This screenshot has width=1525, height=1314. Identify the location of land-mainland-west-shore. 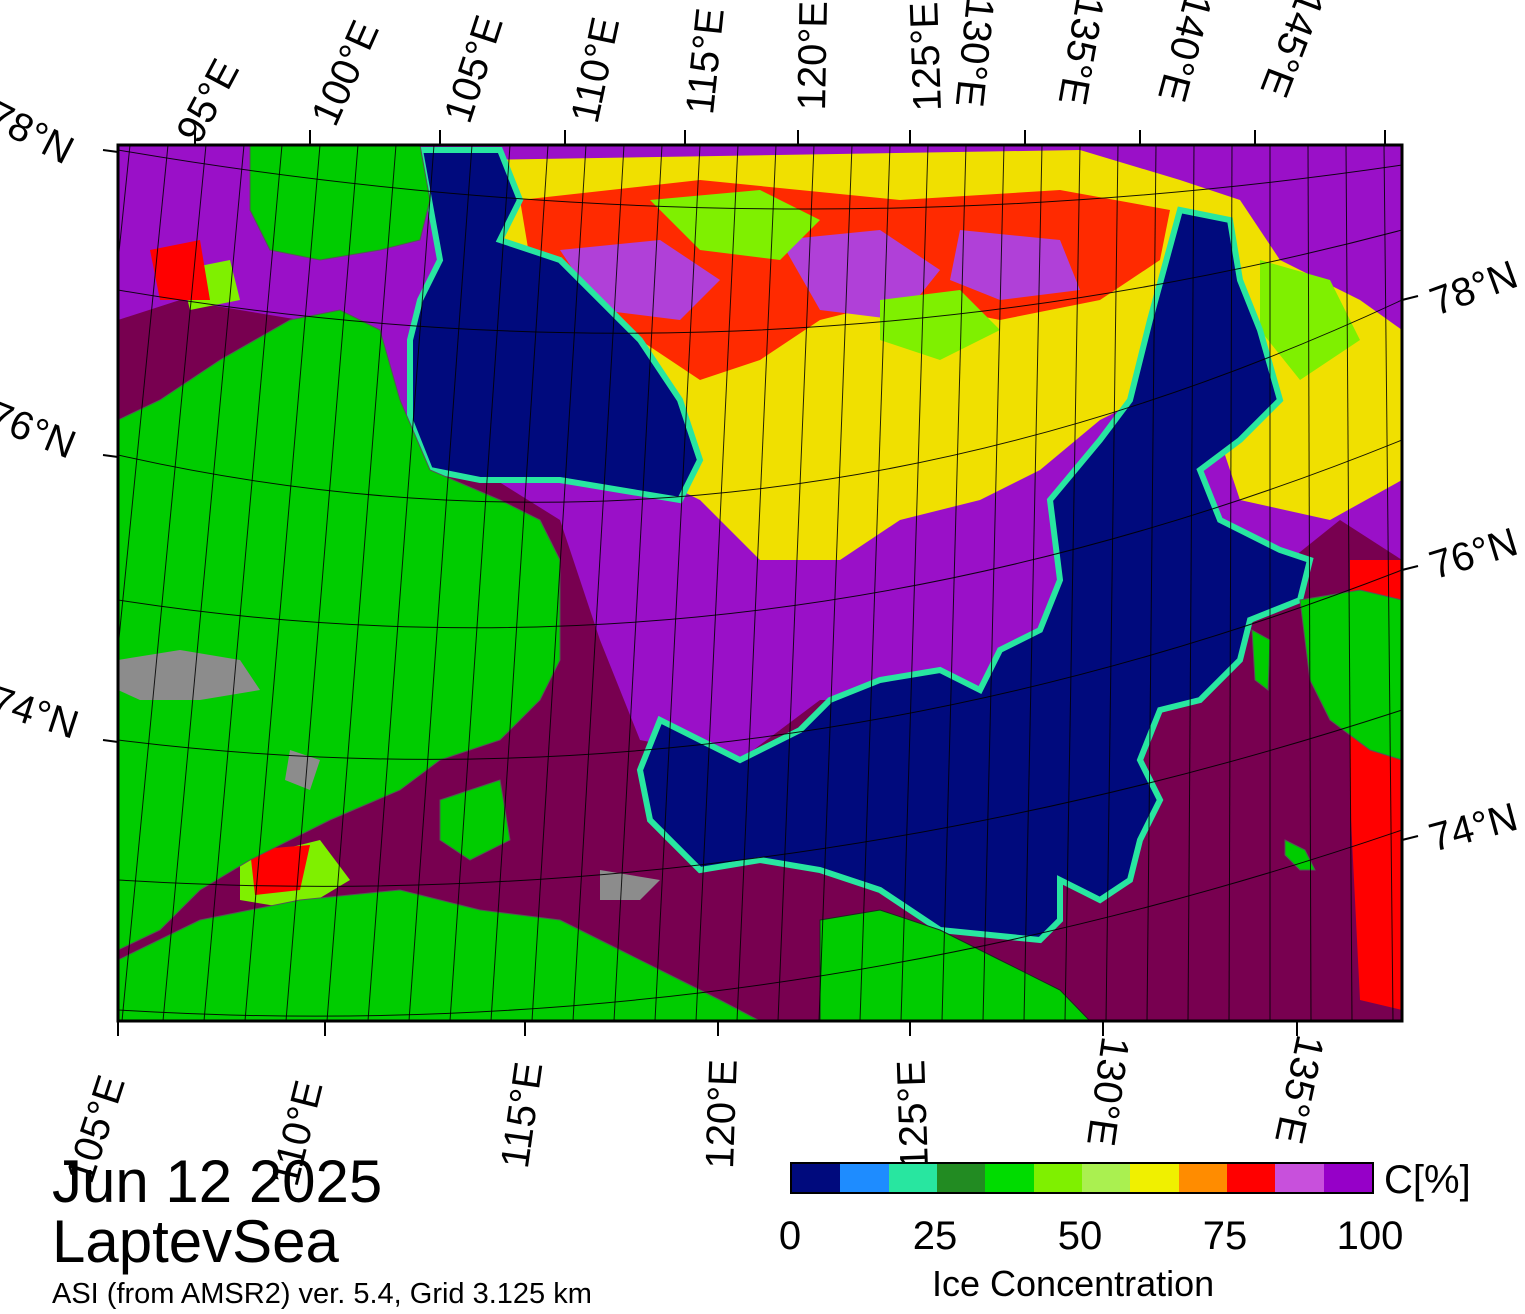
(475, 820).